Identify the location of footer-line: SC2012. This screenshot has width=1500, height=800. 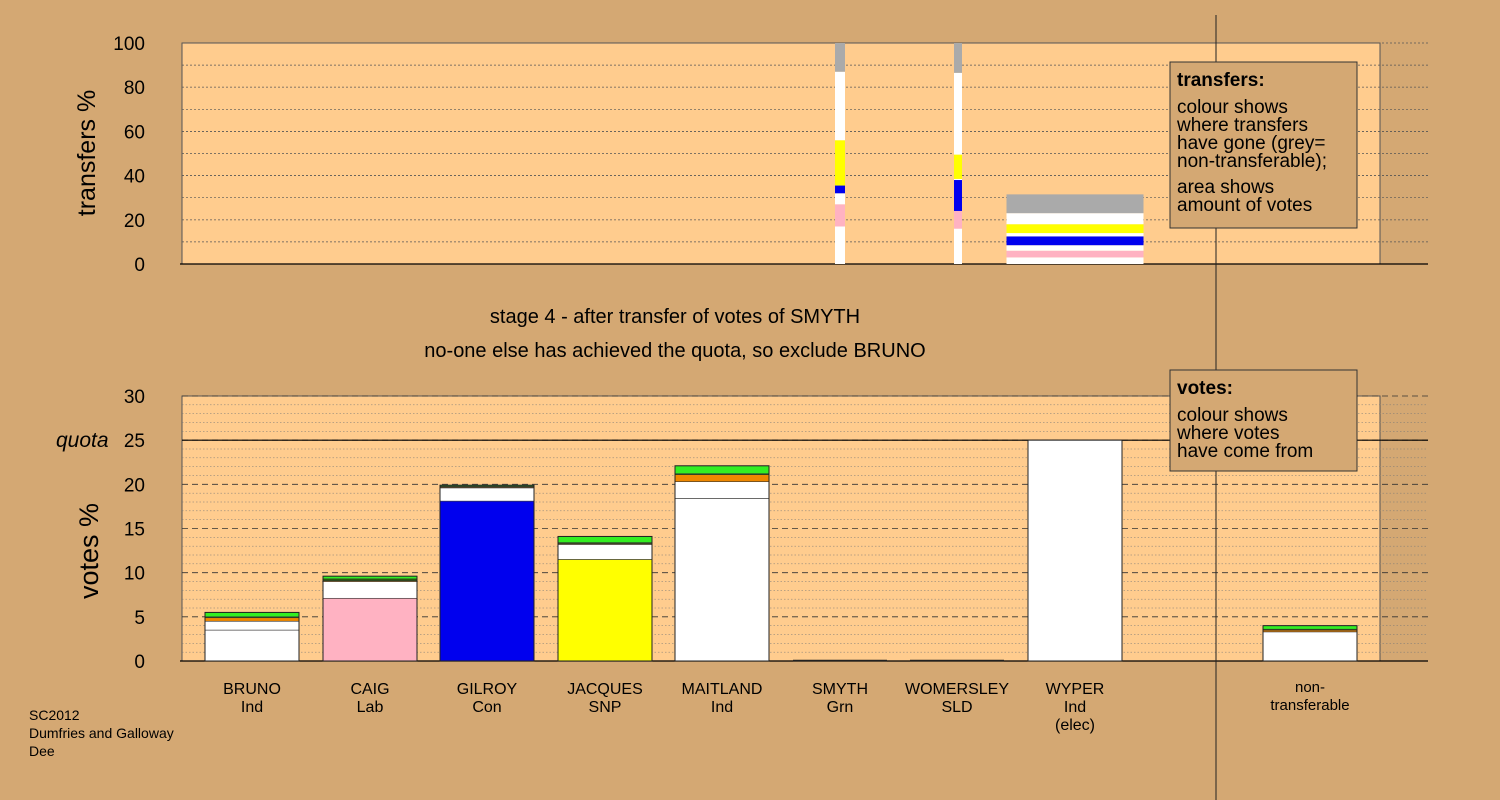
(54, 715).